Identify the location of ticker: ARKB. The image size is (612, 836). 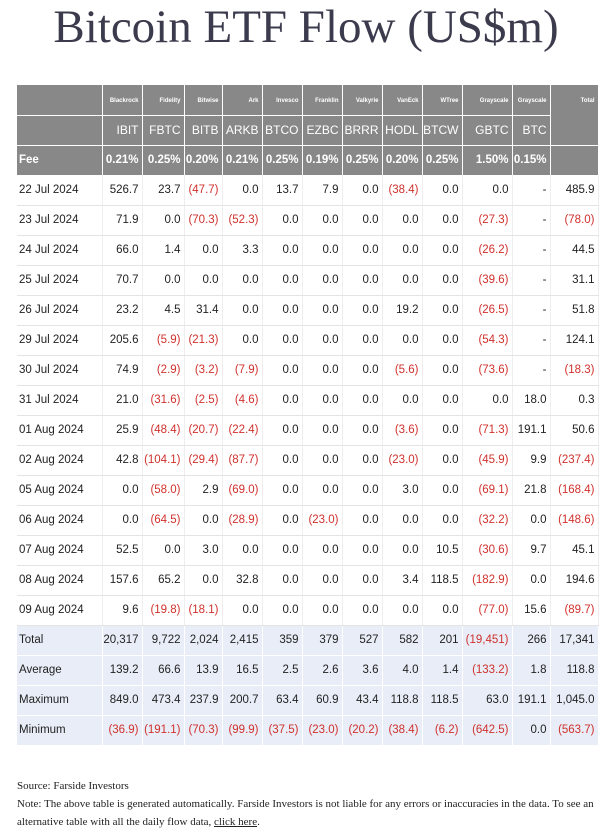
(242, 129).